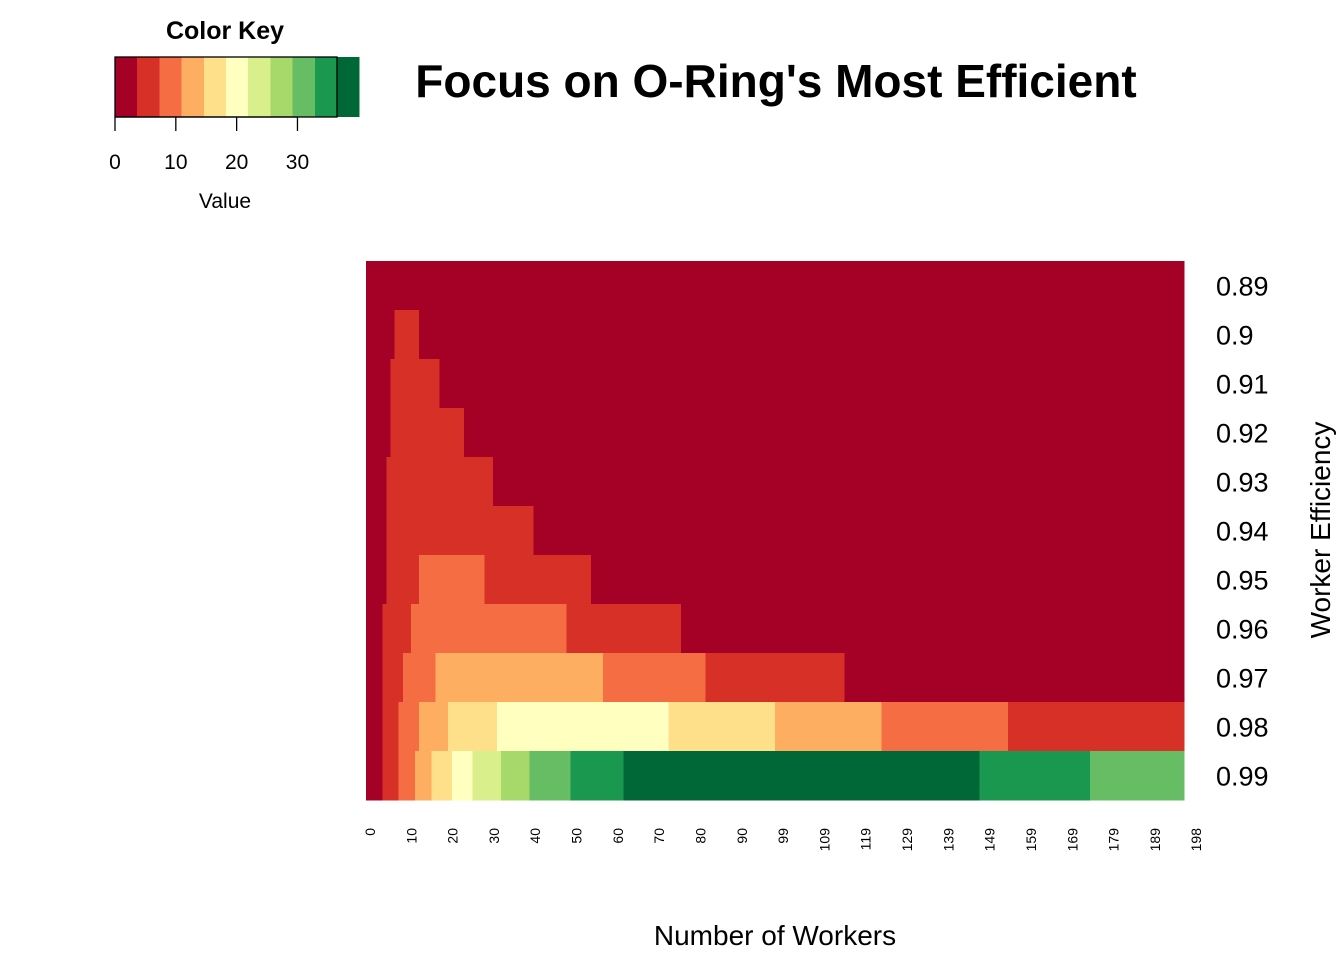  What do you see at coordinates (175, 162) in the screenshot?
I see `color-key-tick-label: 10` at bounding box center [175, 162].